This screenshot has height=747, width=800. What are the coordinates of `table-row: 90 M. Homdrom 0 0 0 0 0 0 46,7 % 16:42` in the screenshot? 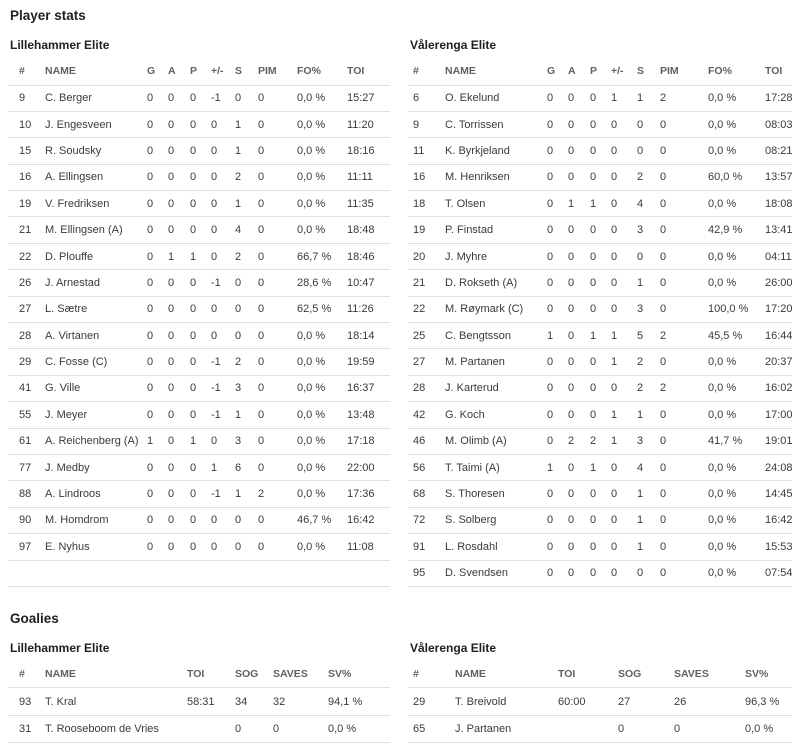 It's located at (199, 521).